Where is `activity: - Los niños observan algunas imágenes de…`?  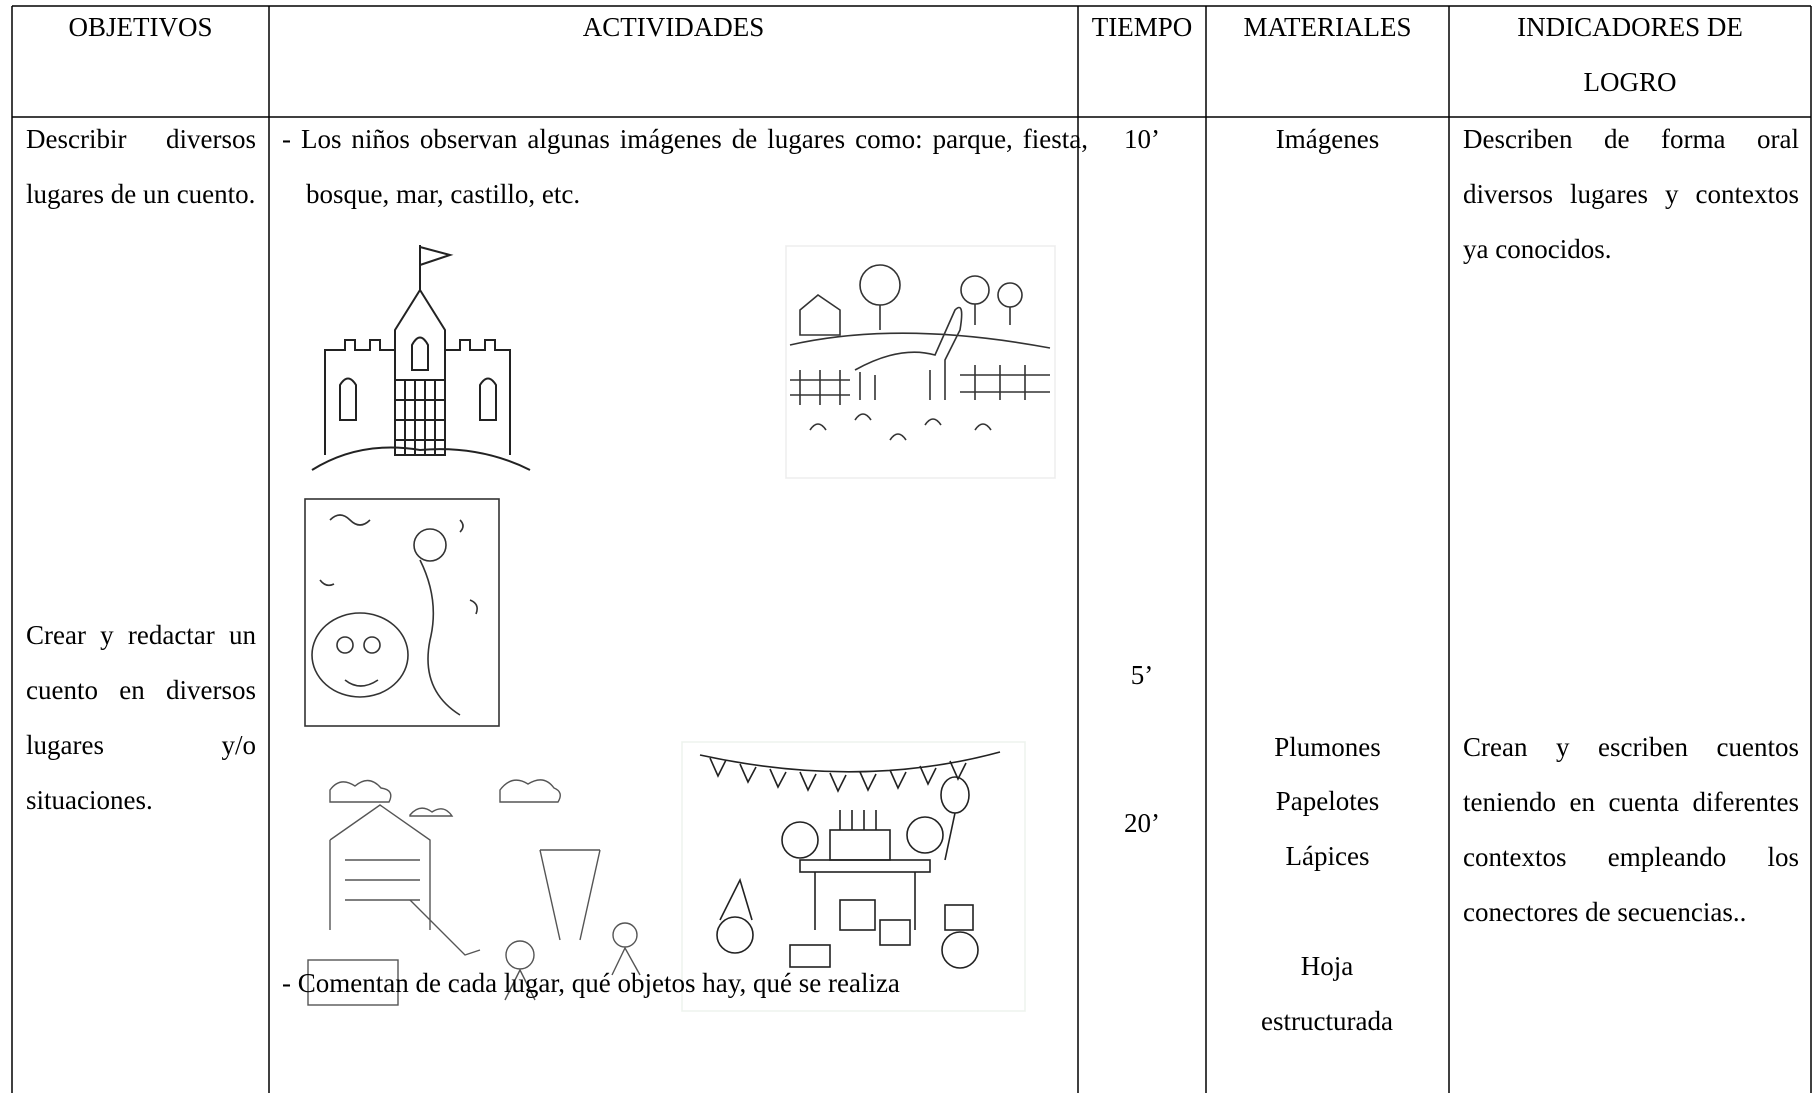
activity: - Los niños observan algunas imágenes de… is located at coordinates (685, 166).